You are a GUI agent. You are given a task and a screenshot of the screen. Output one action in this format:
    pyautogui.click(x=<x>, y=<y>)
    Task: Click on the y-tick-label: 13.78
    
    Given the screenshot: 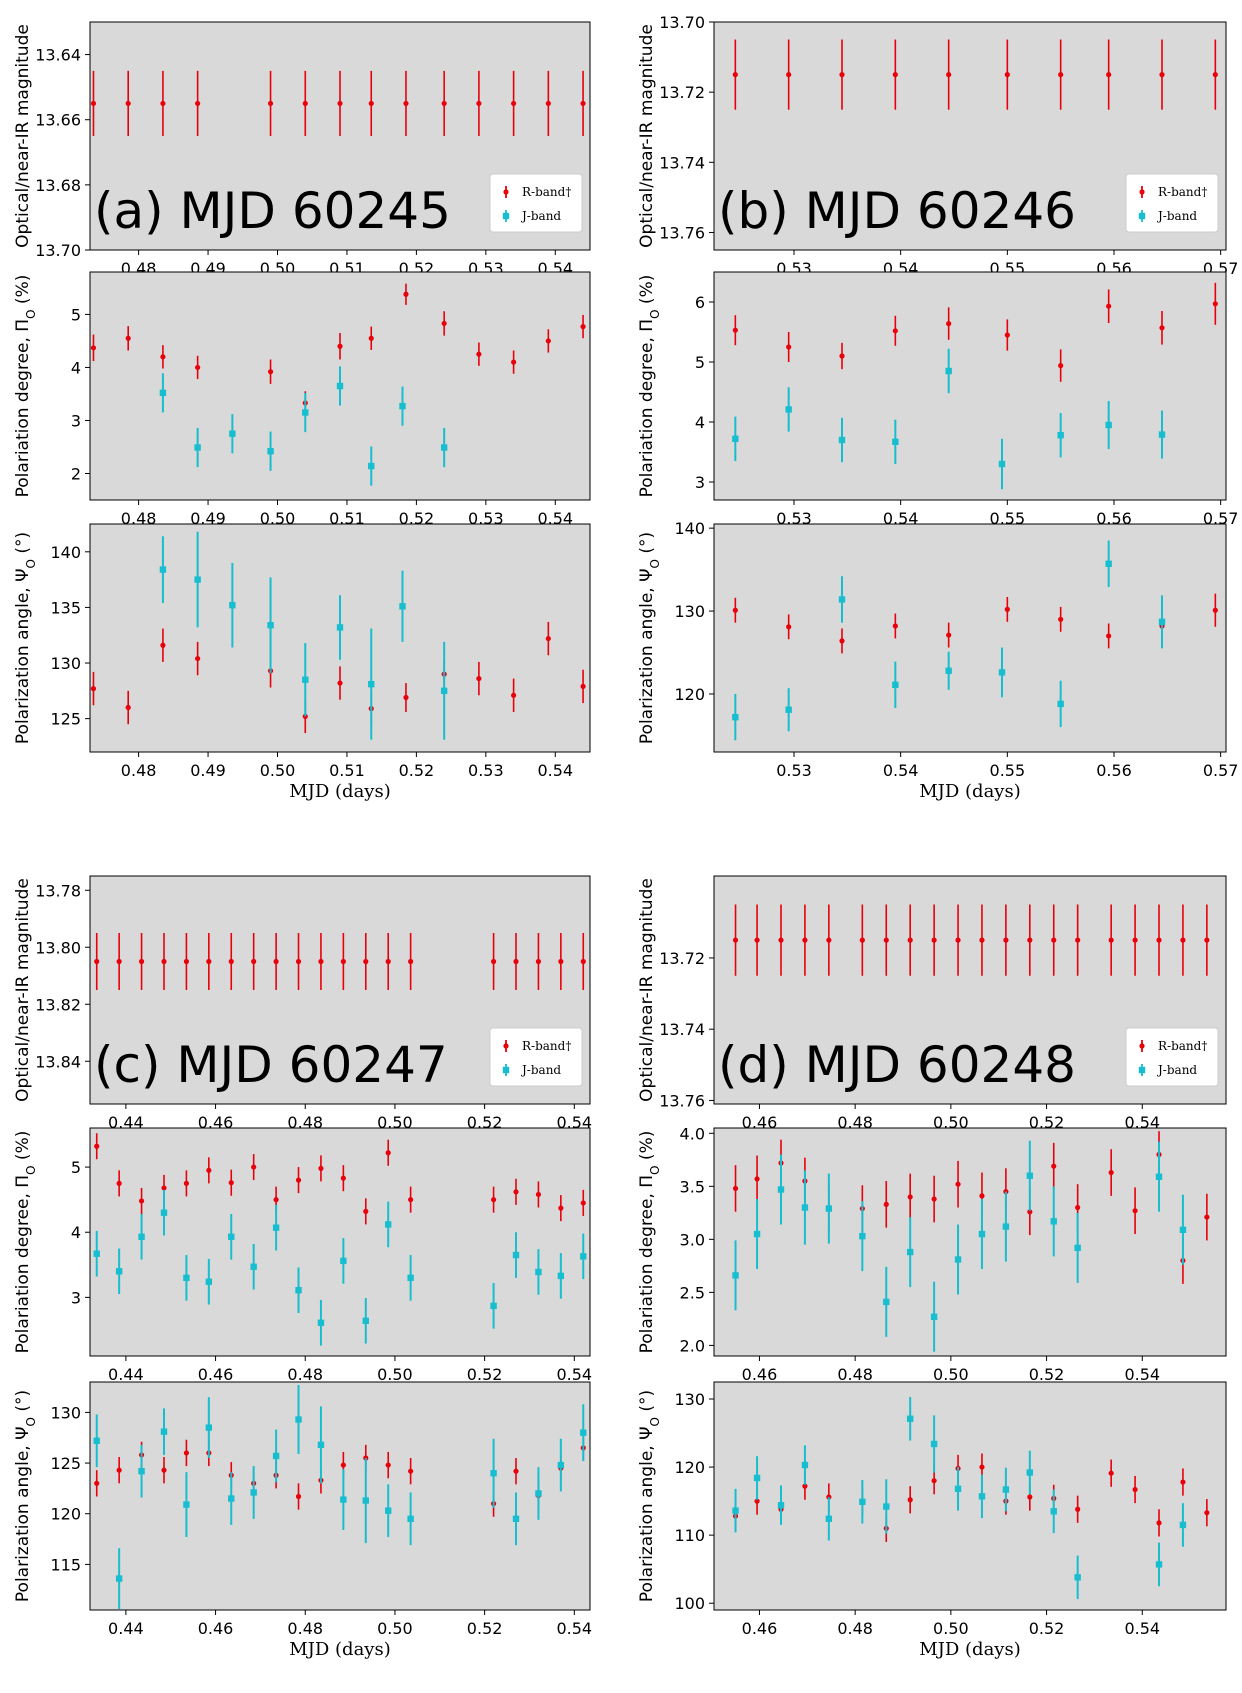 What is the action you would take?
    pyautogui.click(x=58, y=890)
    